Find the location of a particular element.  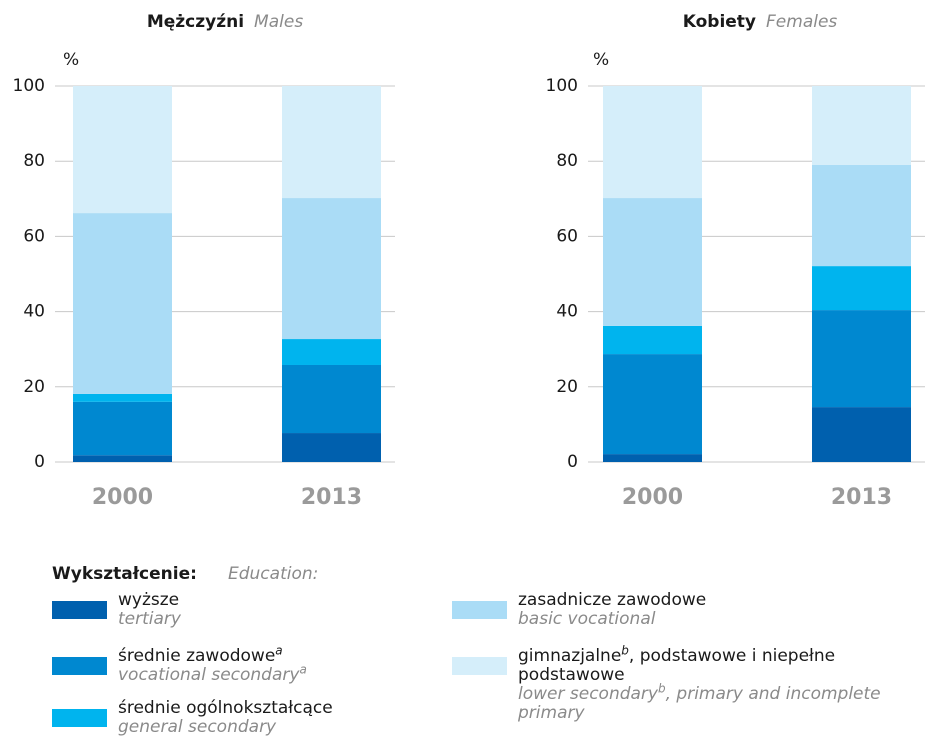

legend-title-en: Education: is located at coordinates (273, 574).